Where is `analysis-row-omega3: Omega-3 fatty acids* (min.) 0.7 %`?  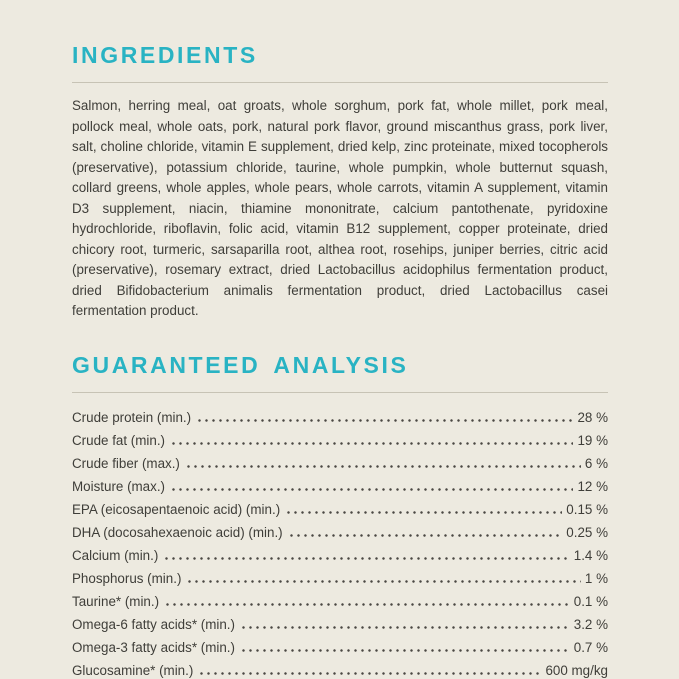
analysis-row-omega3: Omega-3 fatty acids* (min.) 0.7 % is located at coordinates (340, 647).